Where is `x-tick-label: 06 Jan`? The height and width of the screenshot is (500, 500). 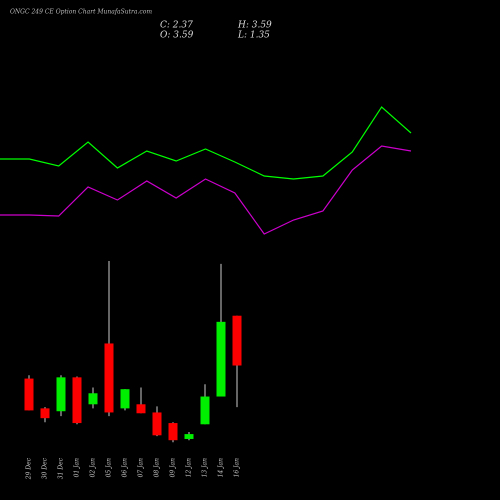
x-tick-label: 06 Jan is located at coordinates (125, 468).